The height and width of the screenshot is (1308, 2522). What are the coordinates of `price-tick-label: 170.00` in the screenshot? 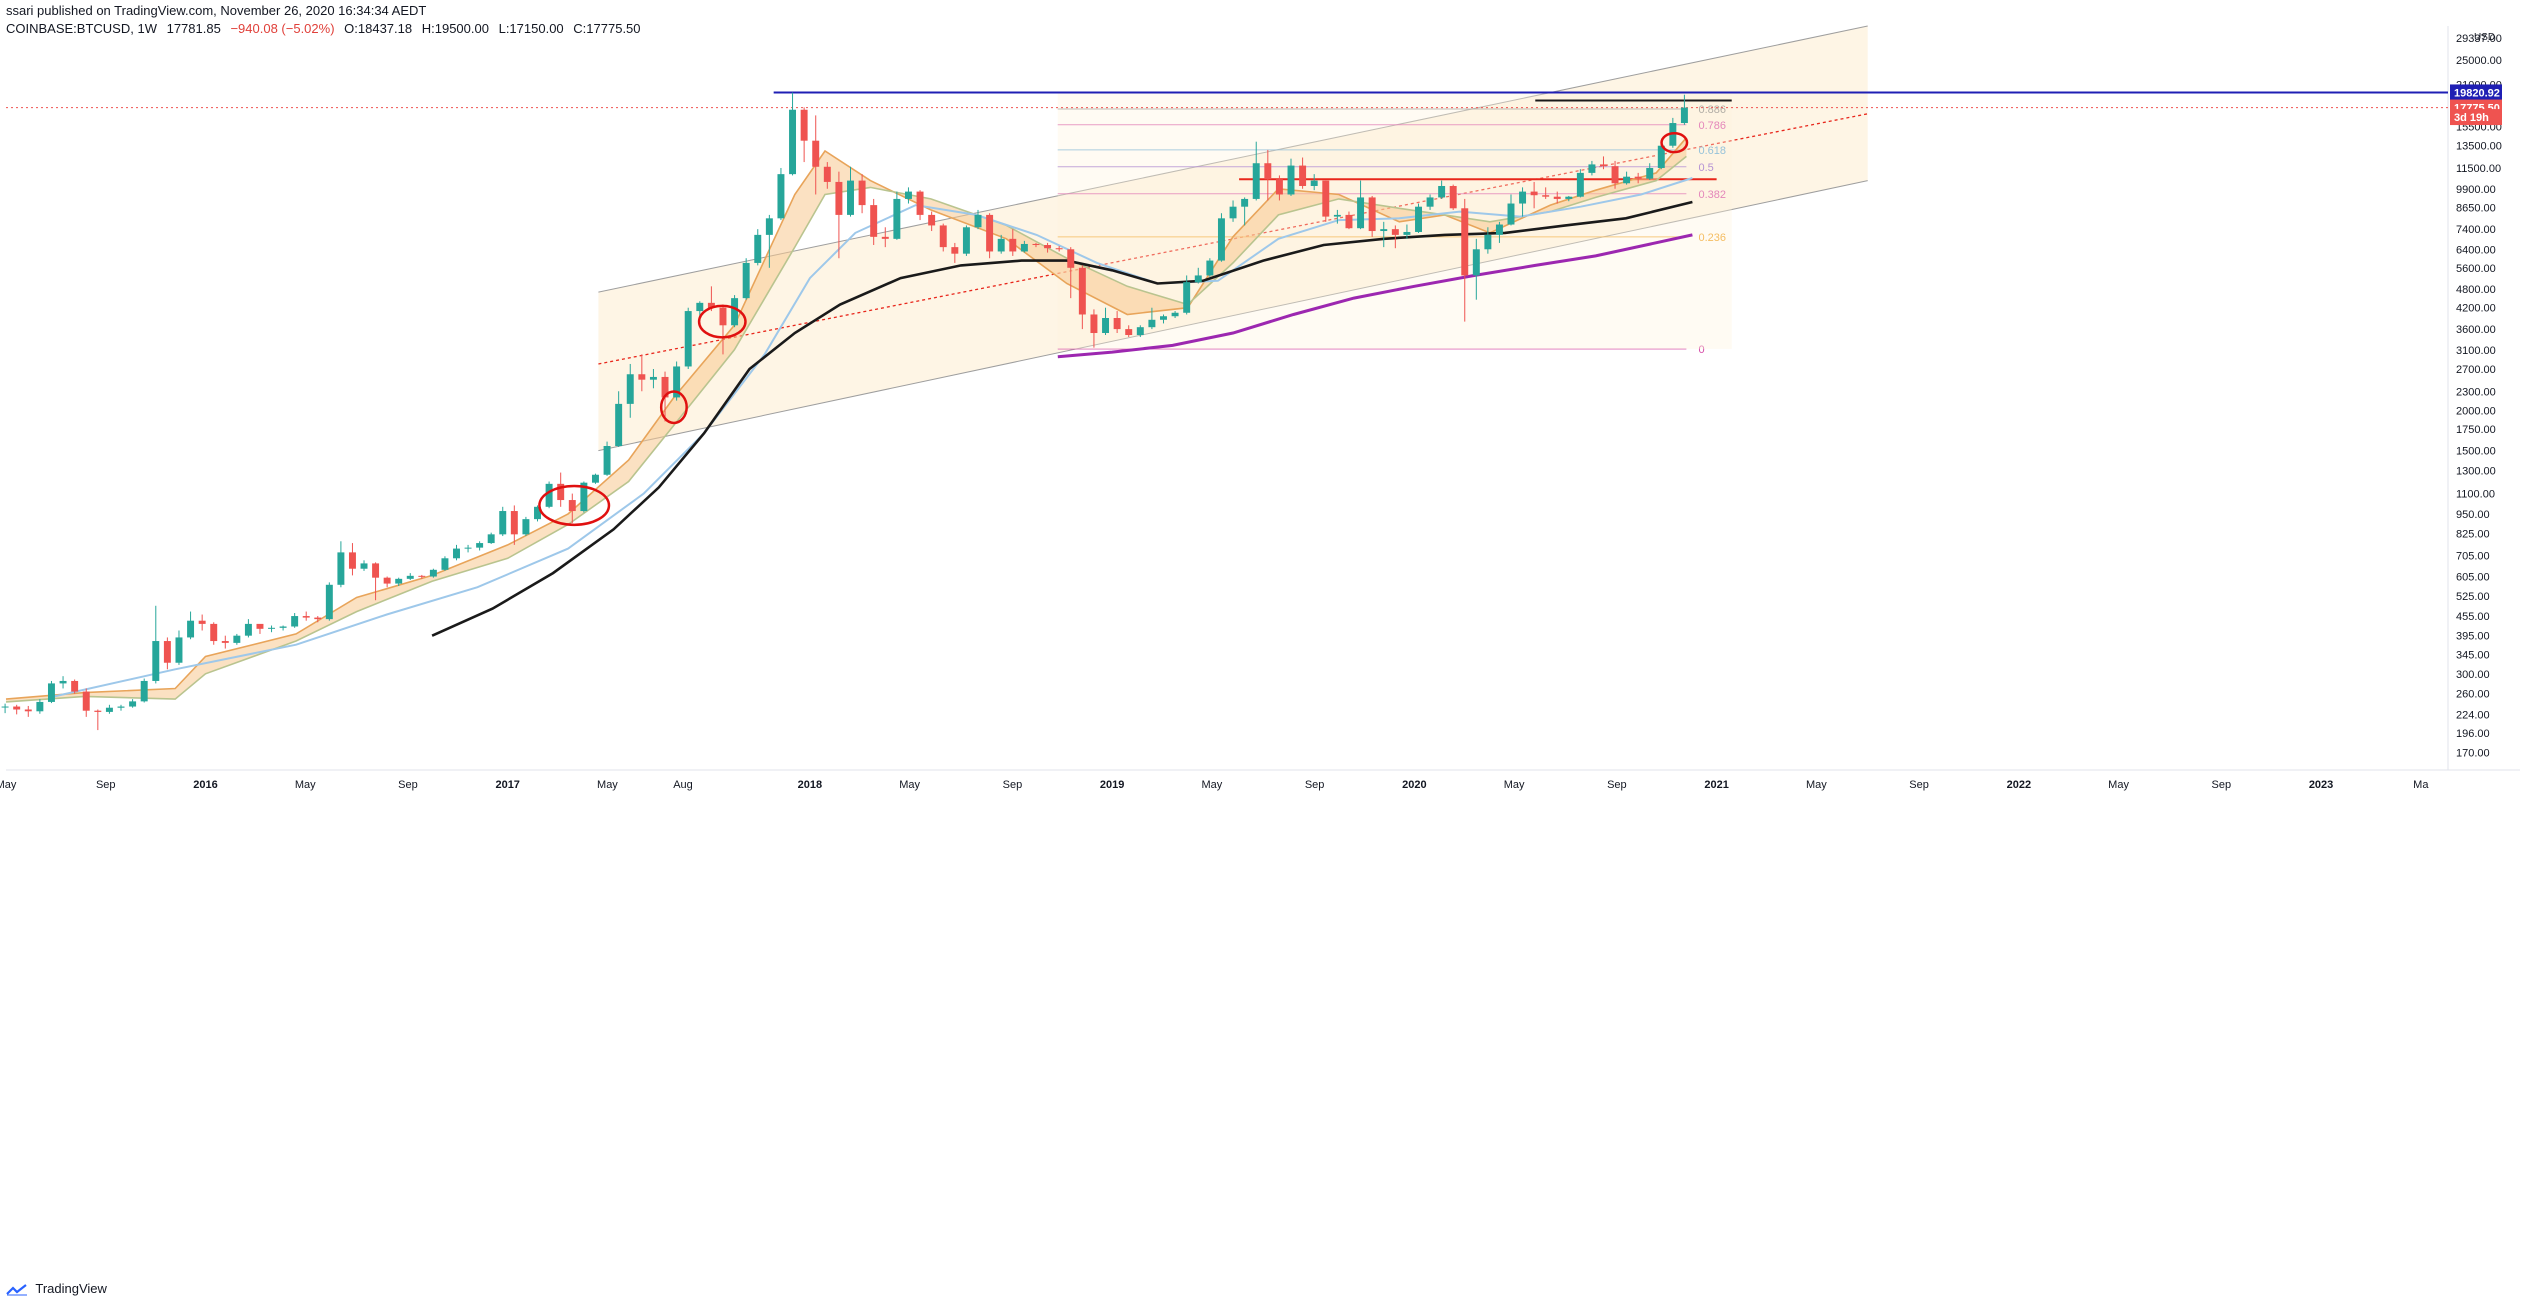 It's located at (2473, 754).